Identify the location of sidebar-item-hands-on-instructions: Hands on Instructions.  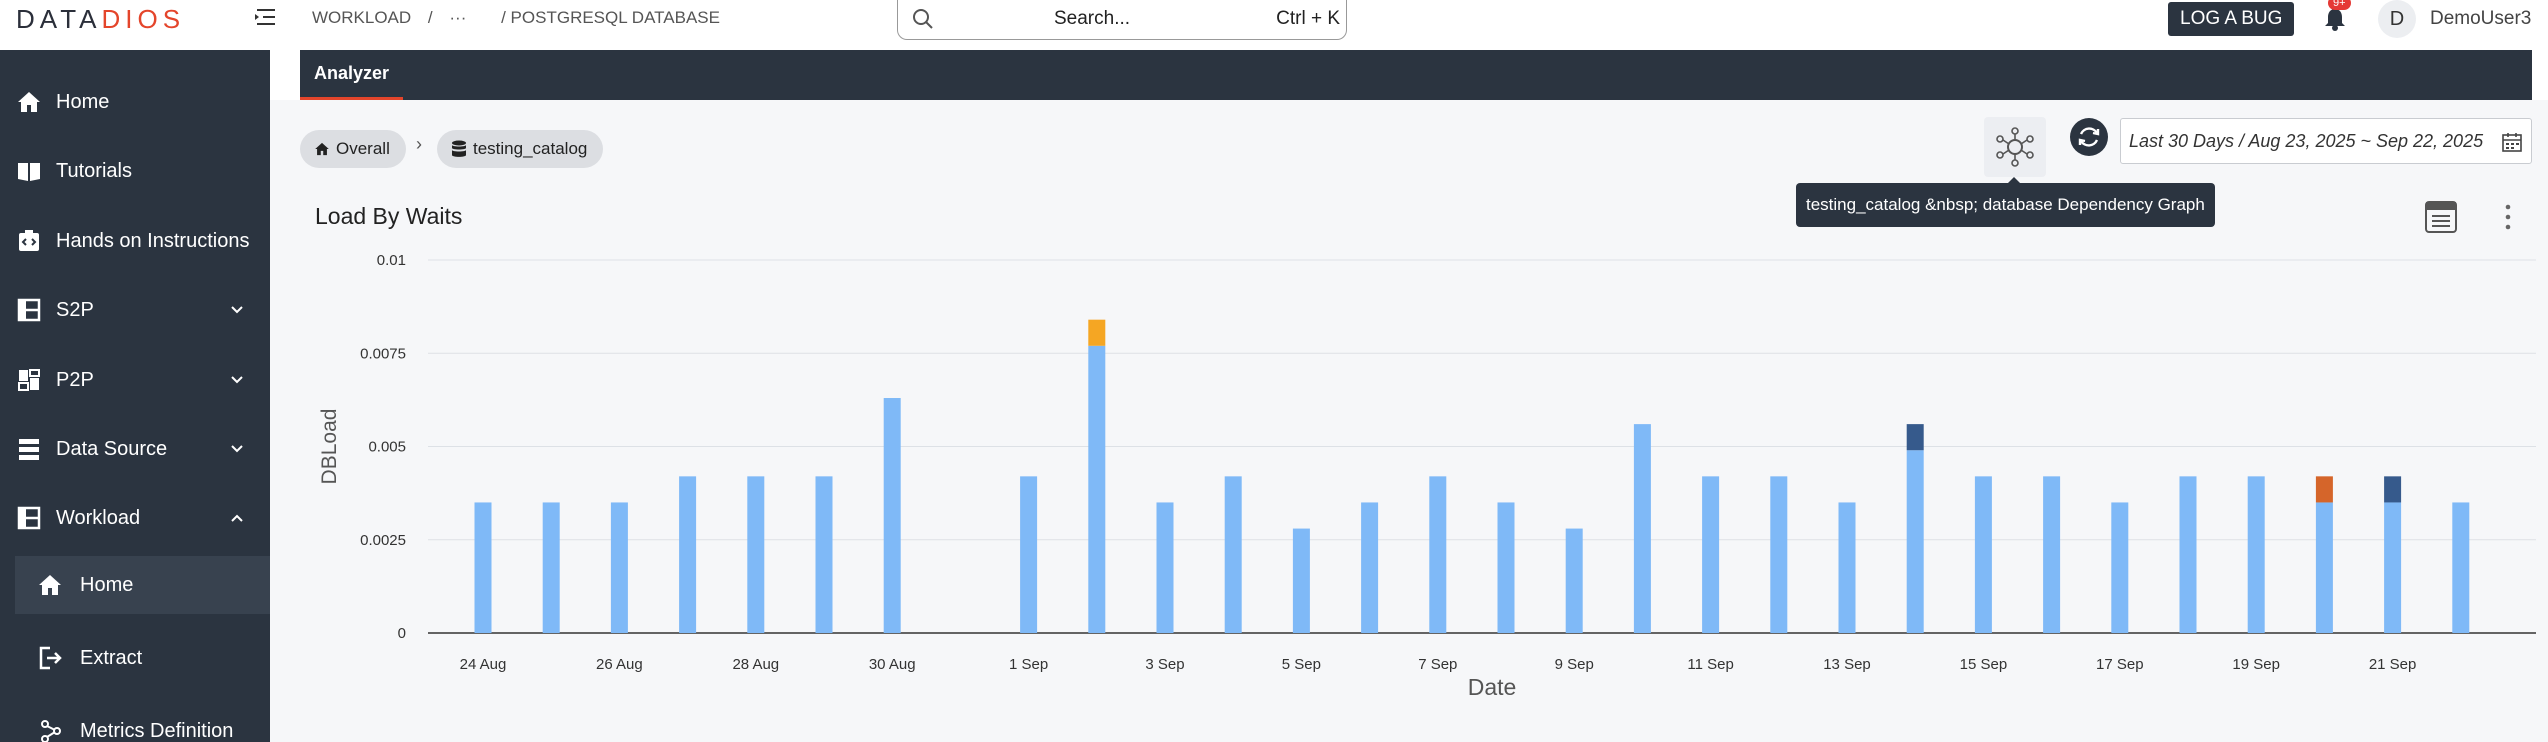
(135, 241).